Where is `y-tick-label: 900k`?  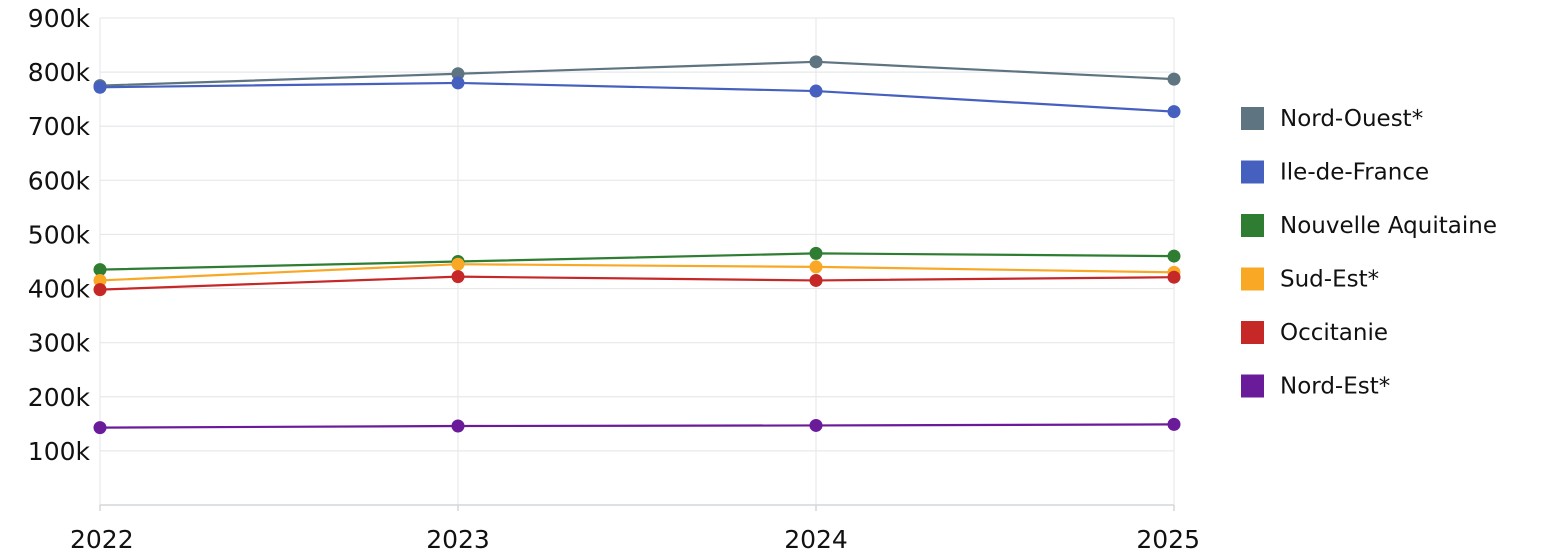
y-tick-label: 900k is located at coordinates (59, 18).